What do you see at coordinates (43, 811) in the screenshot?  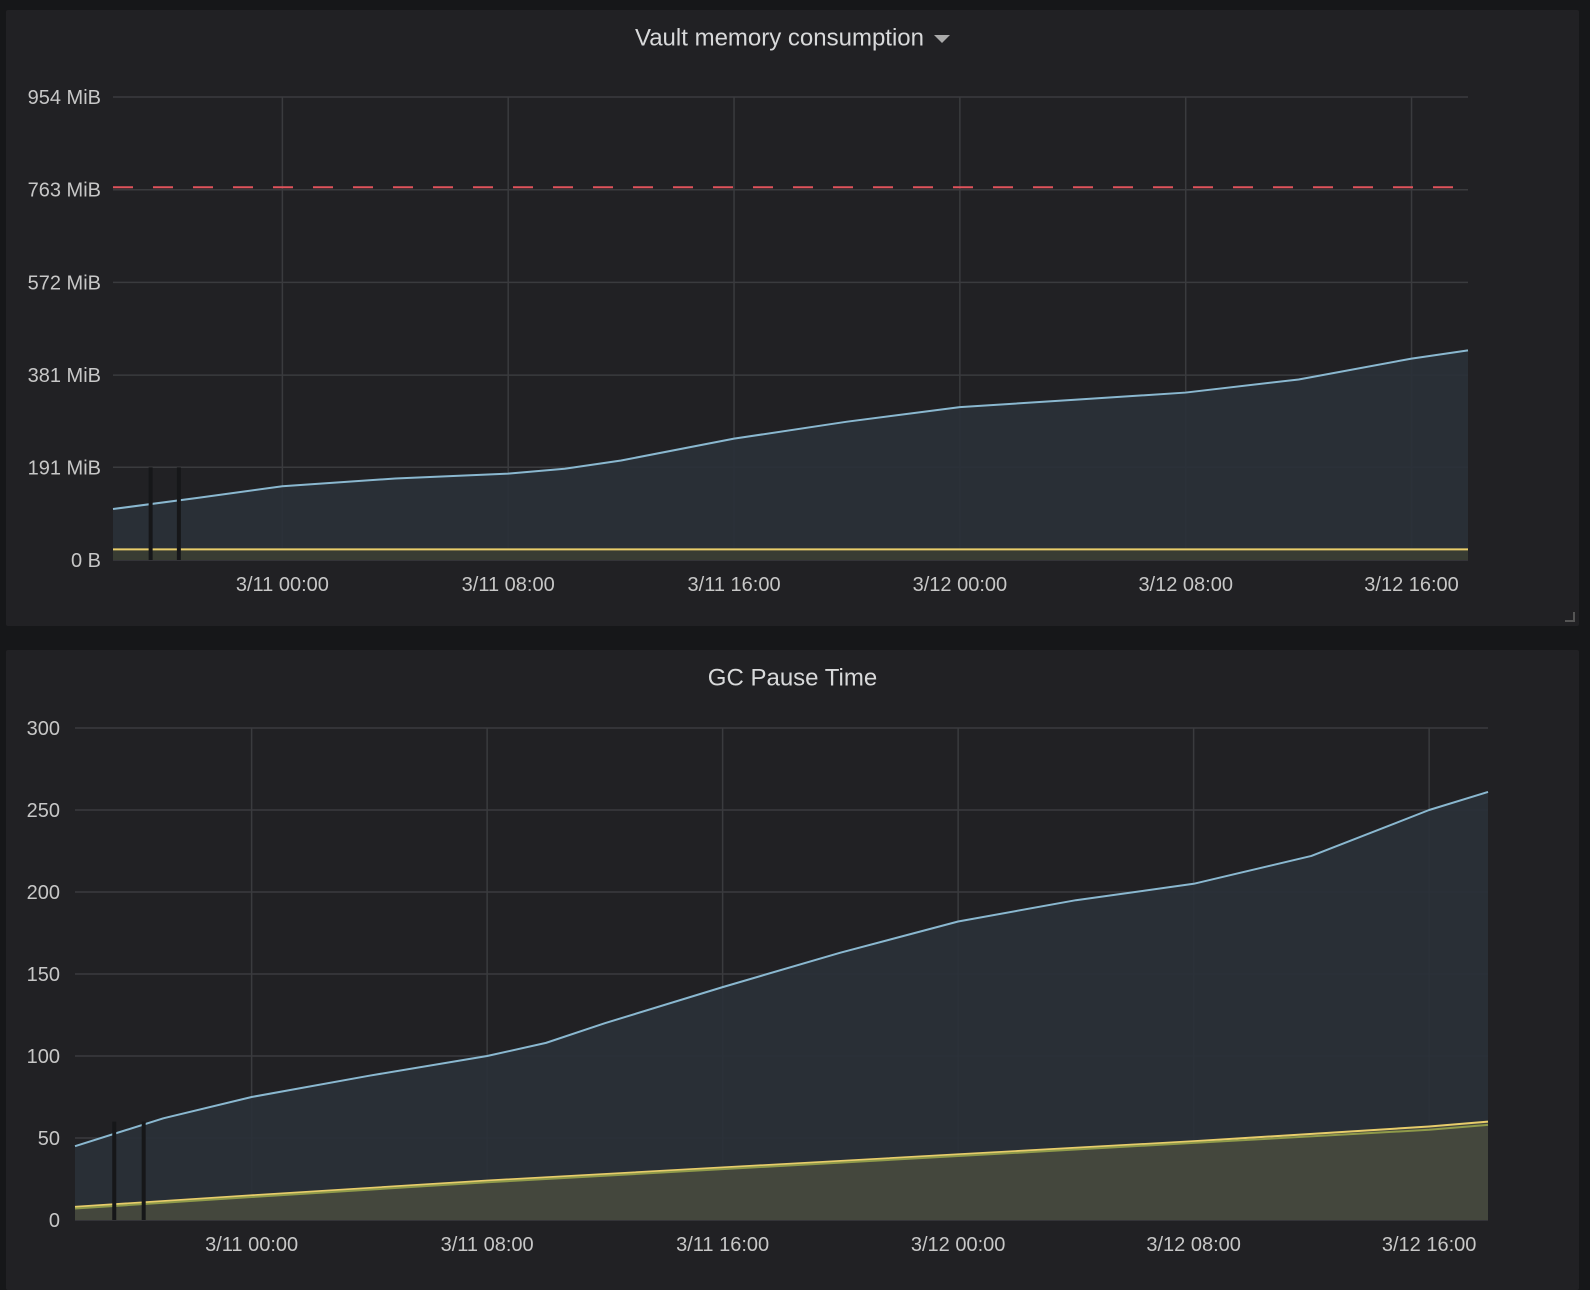 I see `y-tick-label: 250` at bounding box center [43, 811].